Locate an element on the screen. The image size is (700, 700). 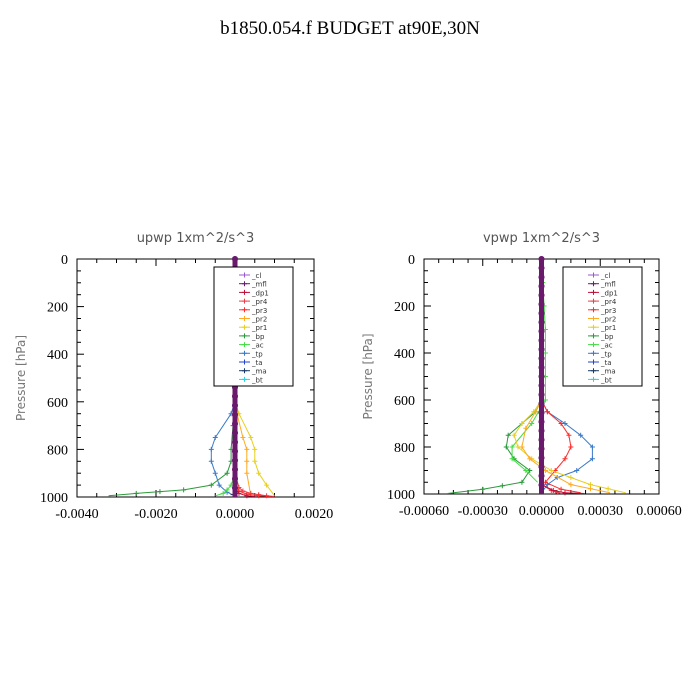
y-tick-label: 600 is located at coordinates (404, 401).